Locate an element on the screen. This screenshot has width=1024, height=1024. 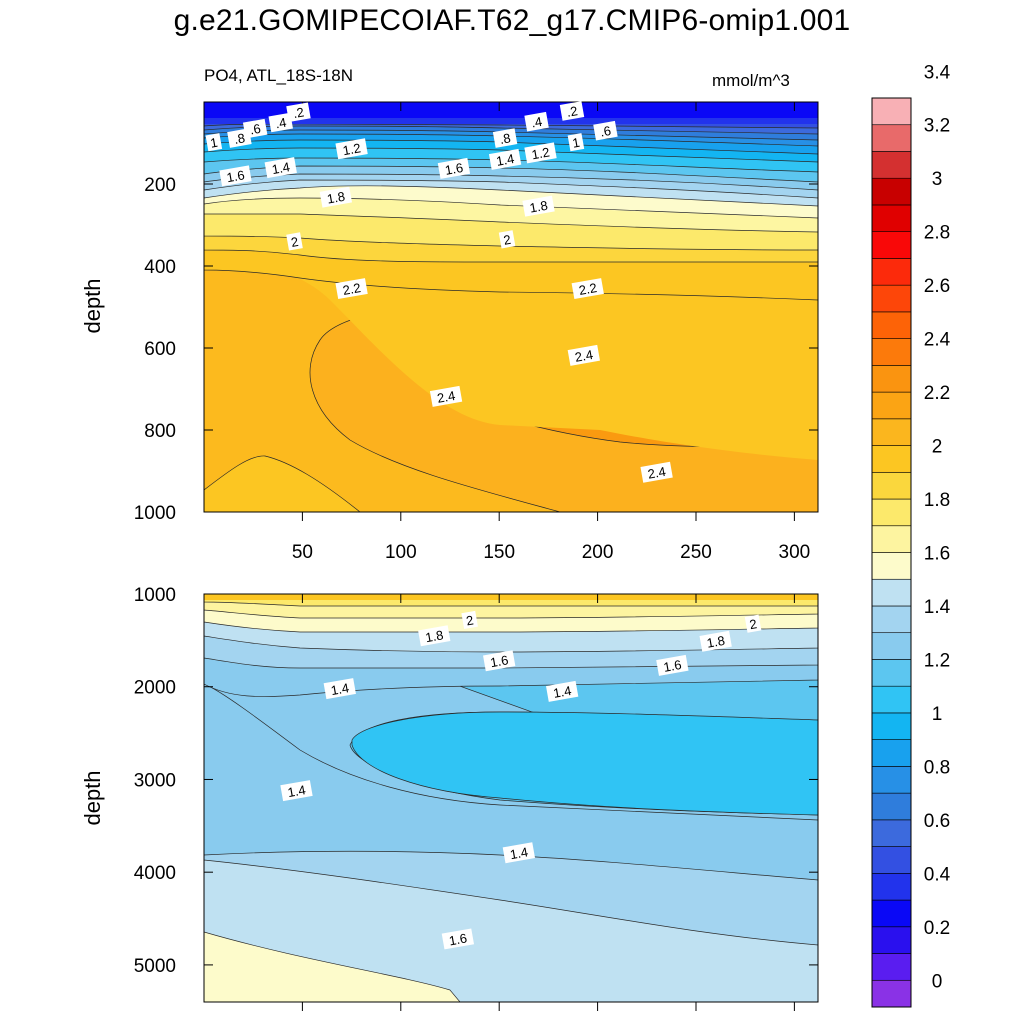
x-tick-label: 250 is located at coordinates (696, 552).